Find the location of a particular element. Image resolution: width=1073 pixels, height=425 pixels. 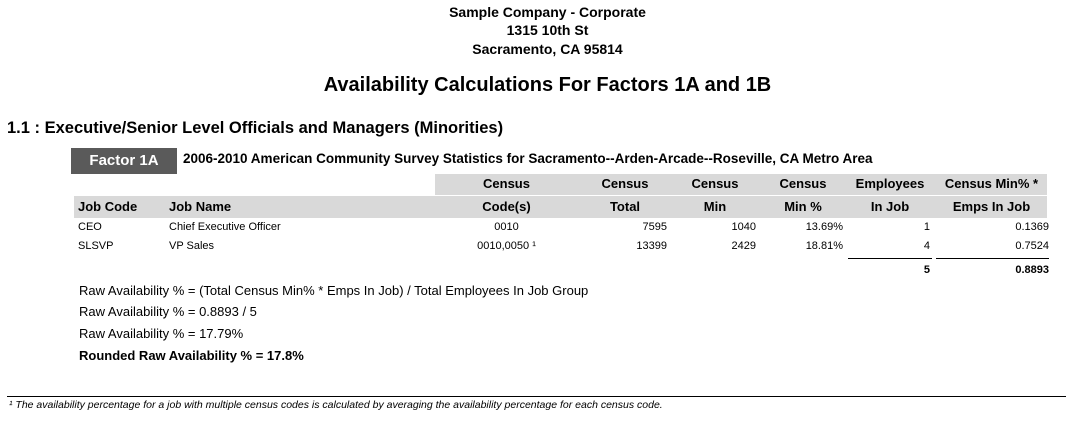

total-employees: 5 is located at coordinates (926, 270).